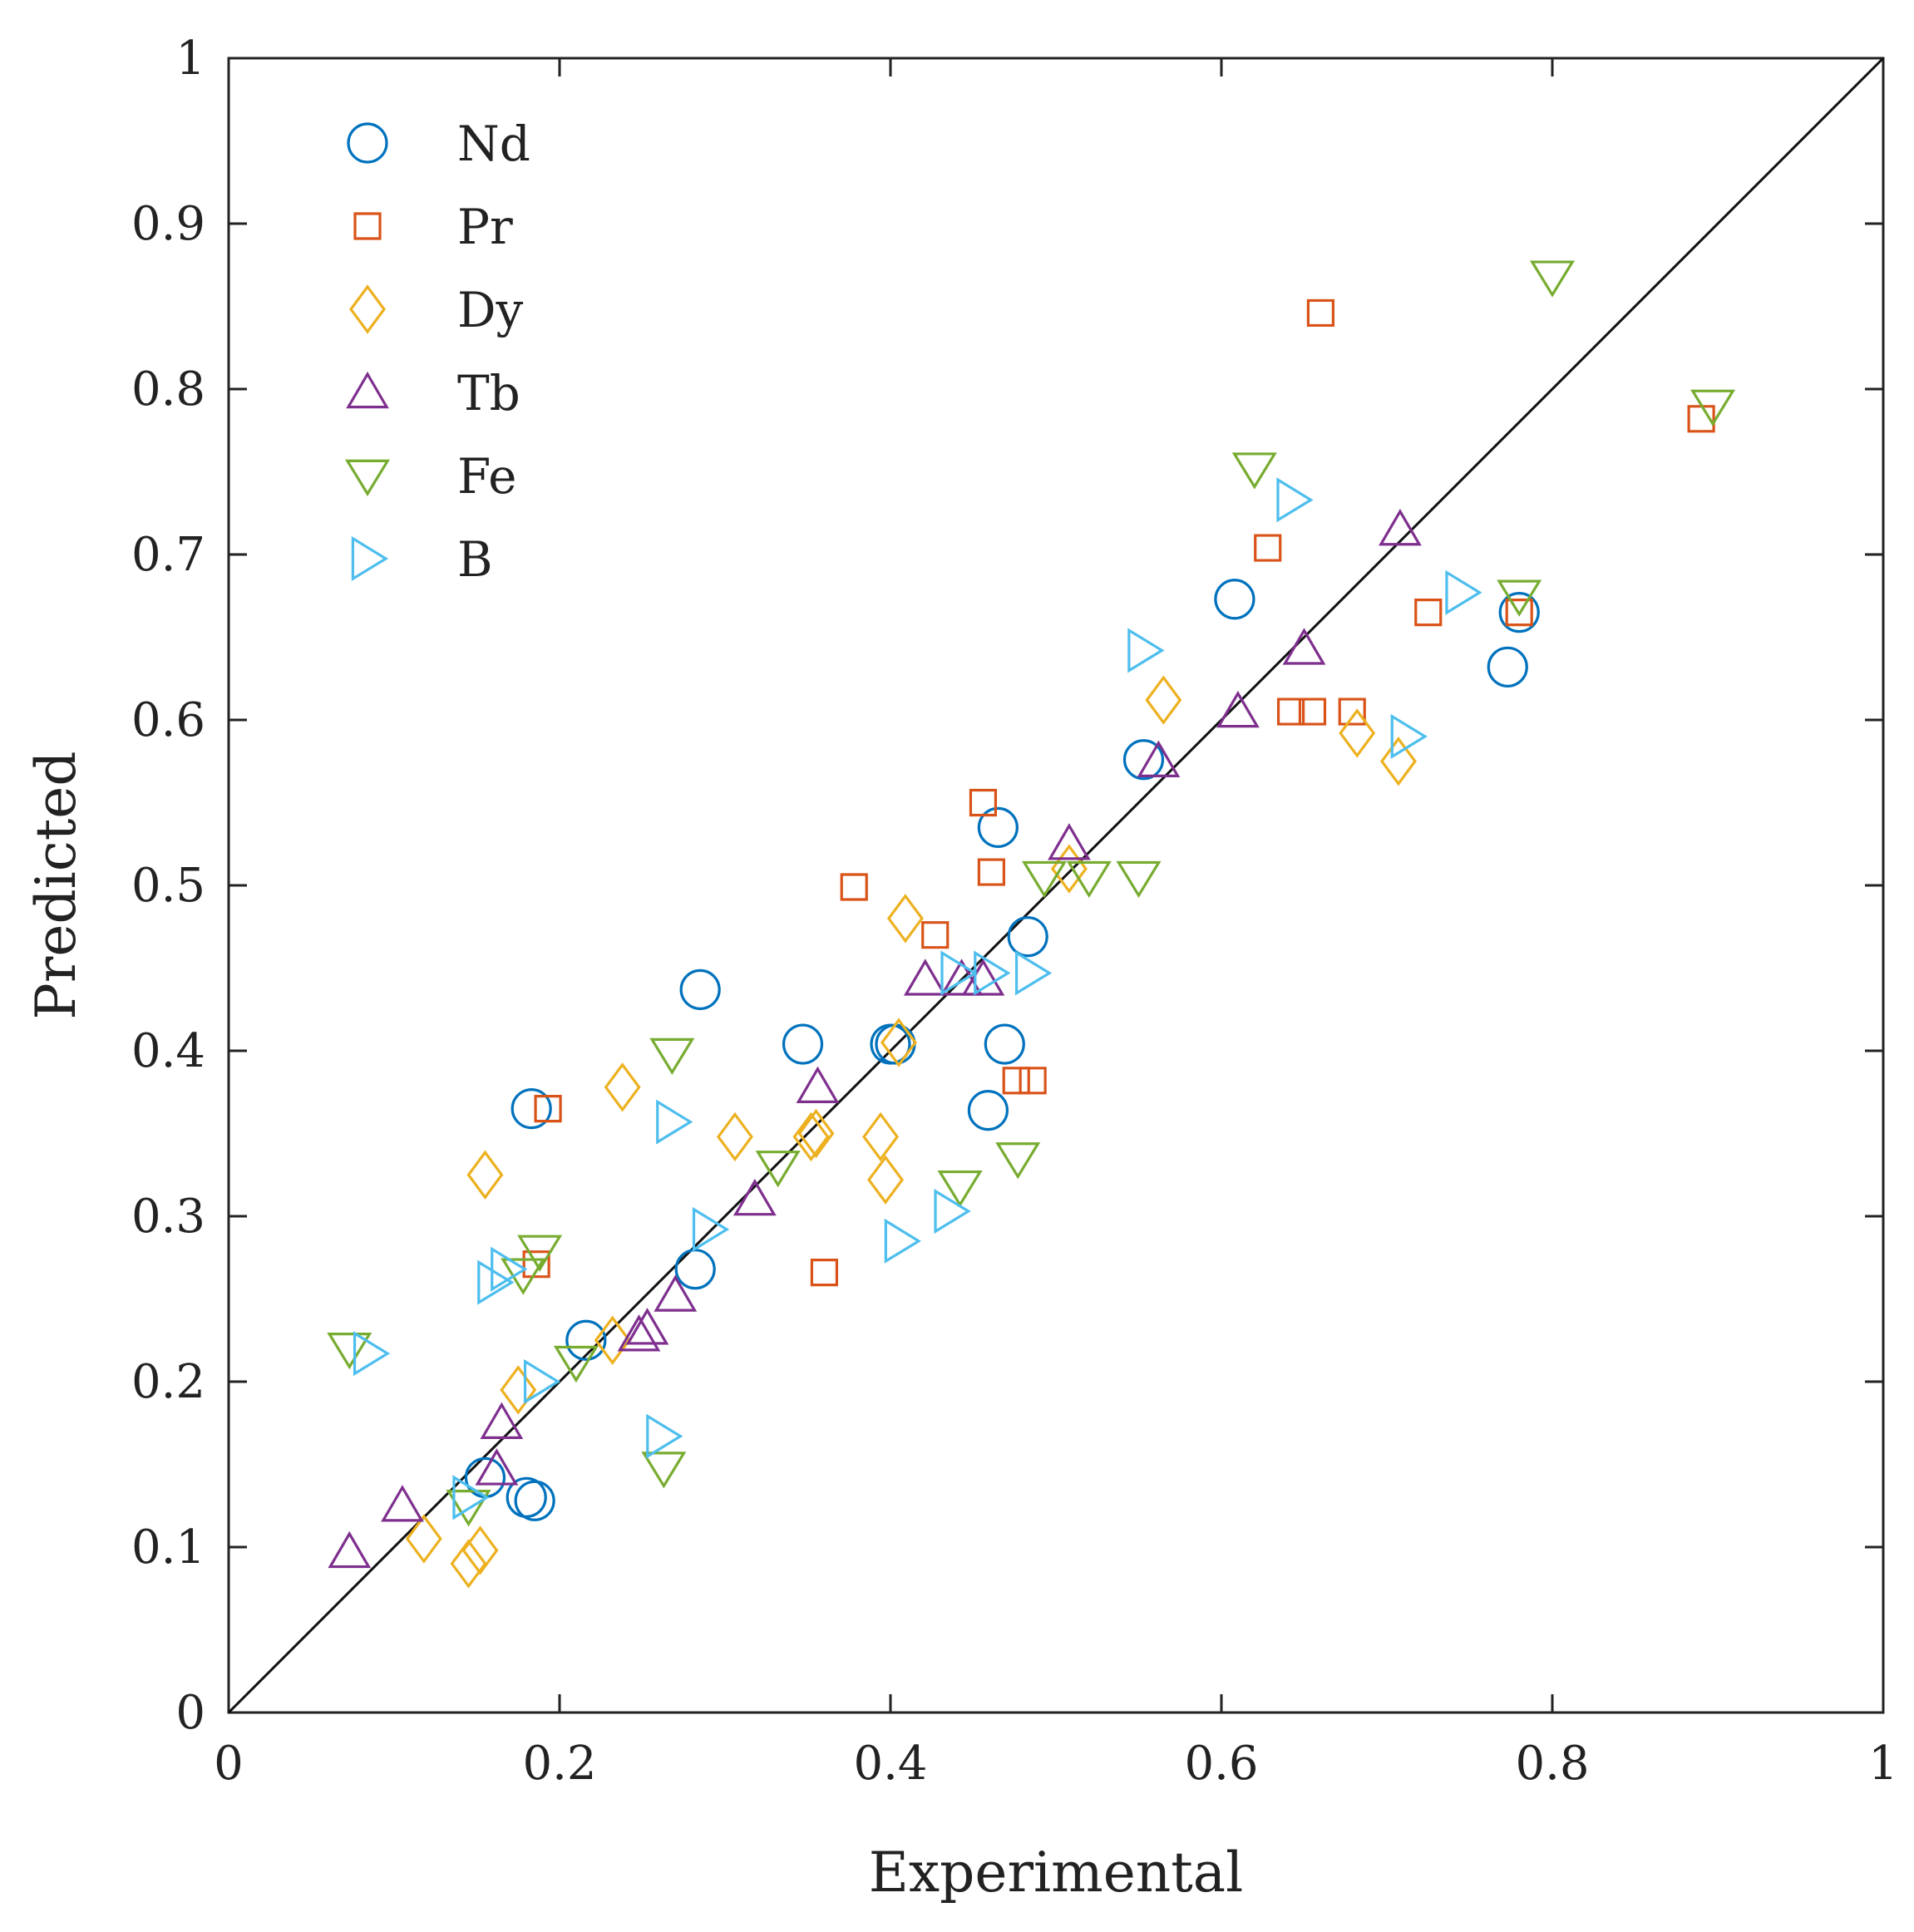 The image size is (1914, 1932). What do you see at coordinates (367, 390) in the screenshot?
I see `legend-marker-tb` at bounding box center [367, 390].